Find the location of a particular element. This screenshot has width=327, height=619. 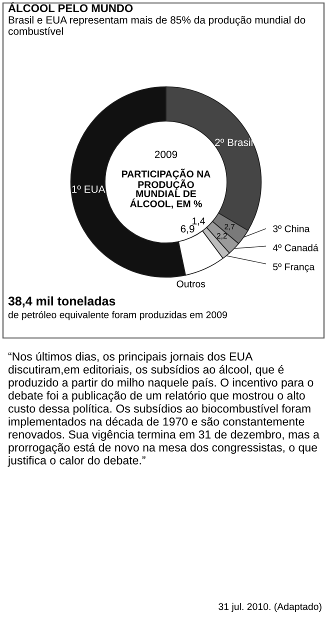

slice-label: 1º EUA is located at coordinates (89, 189).